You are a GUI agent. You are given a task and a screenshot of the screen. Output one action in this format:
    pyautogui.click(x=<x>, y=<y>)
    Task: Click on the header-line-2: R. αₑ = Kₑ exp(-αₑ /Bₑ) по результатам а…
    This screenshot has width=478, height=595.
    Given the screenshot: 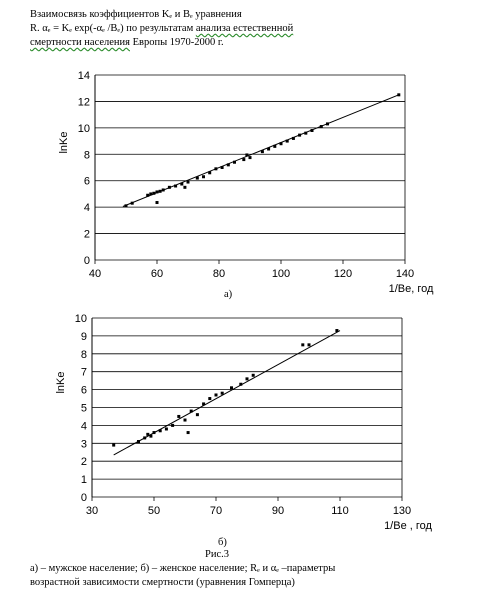 What is the action you would take?
    pyautogui.click(x=161, y=28)
    